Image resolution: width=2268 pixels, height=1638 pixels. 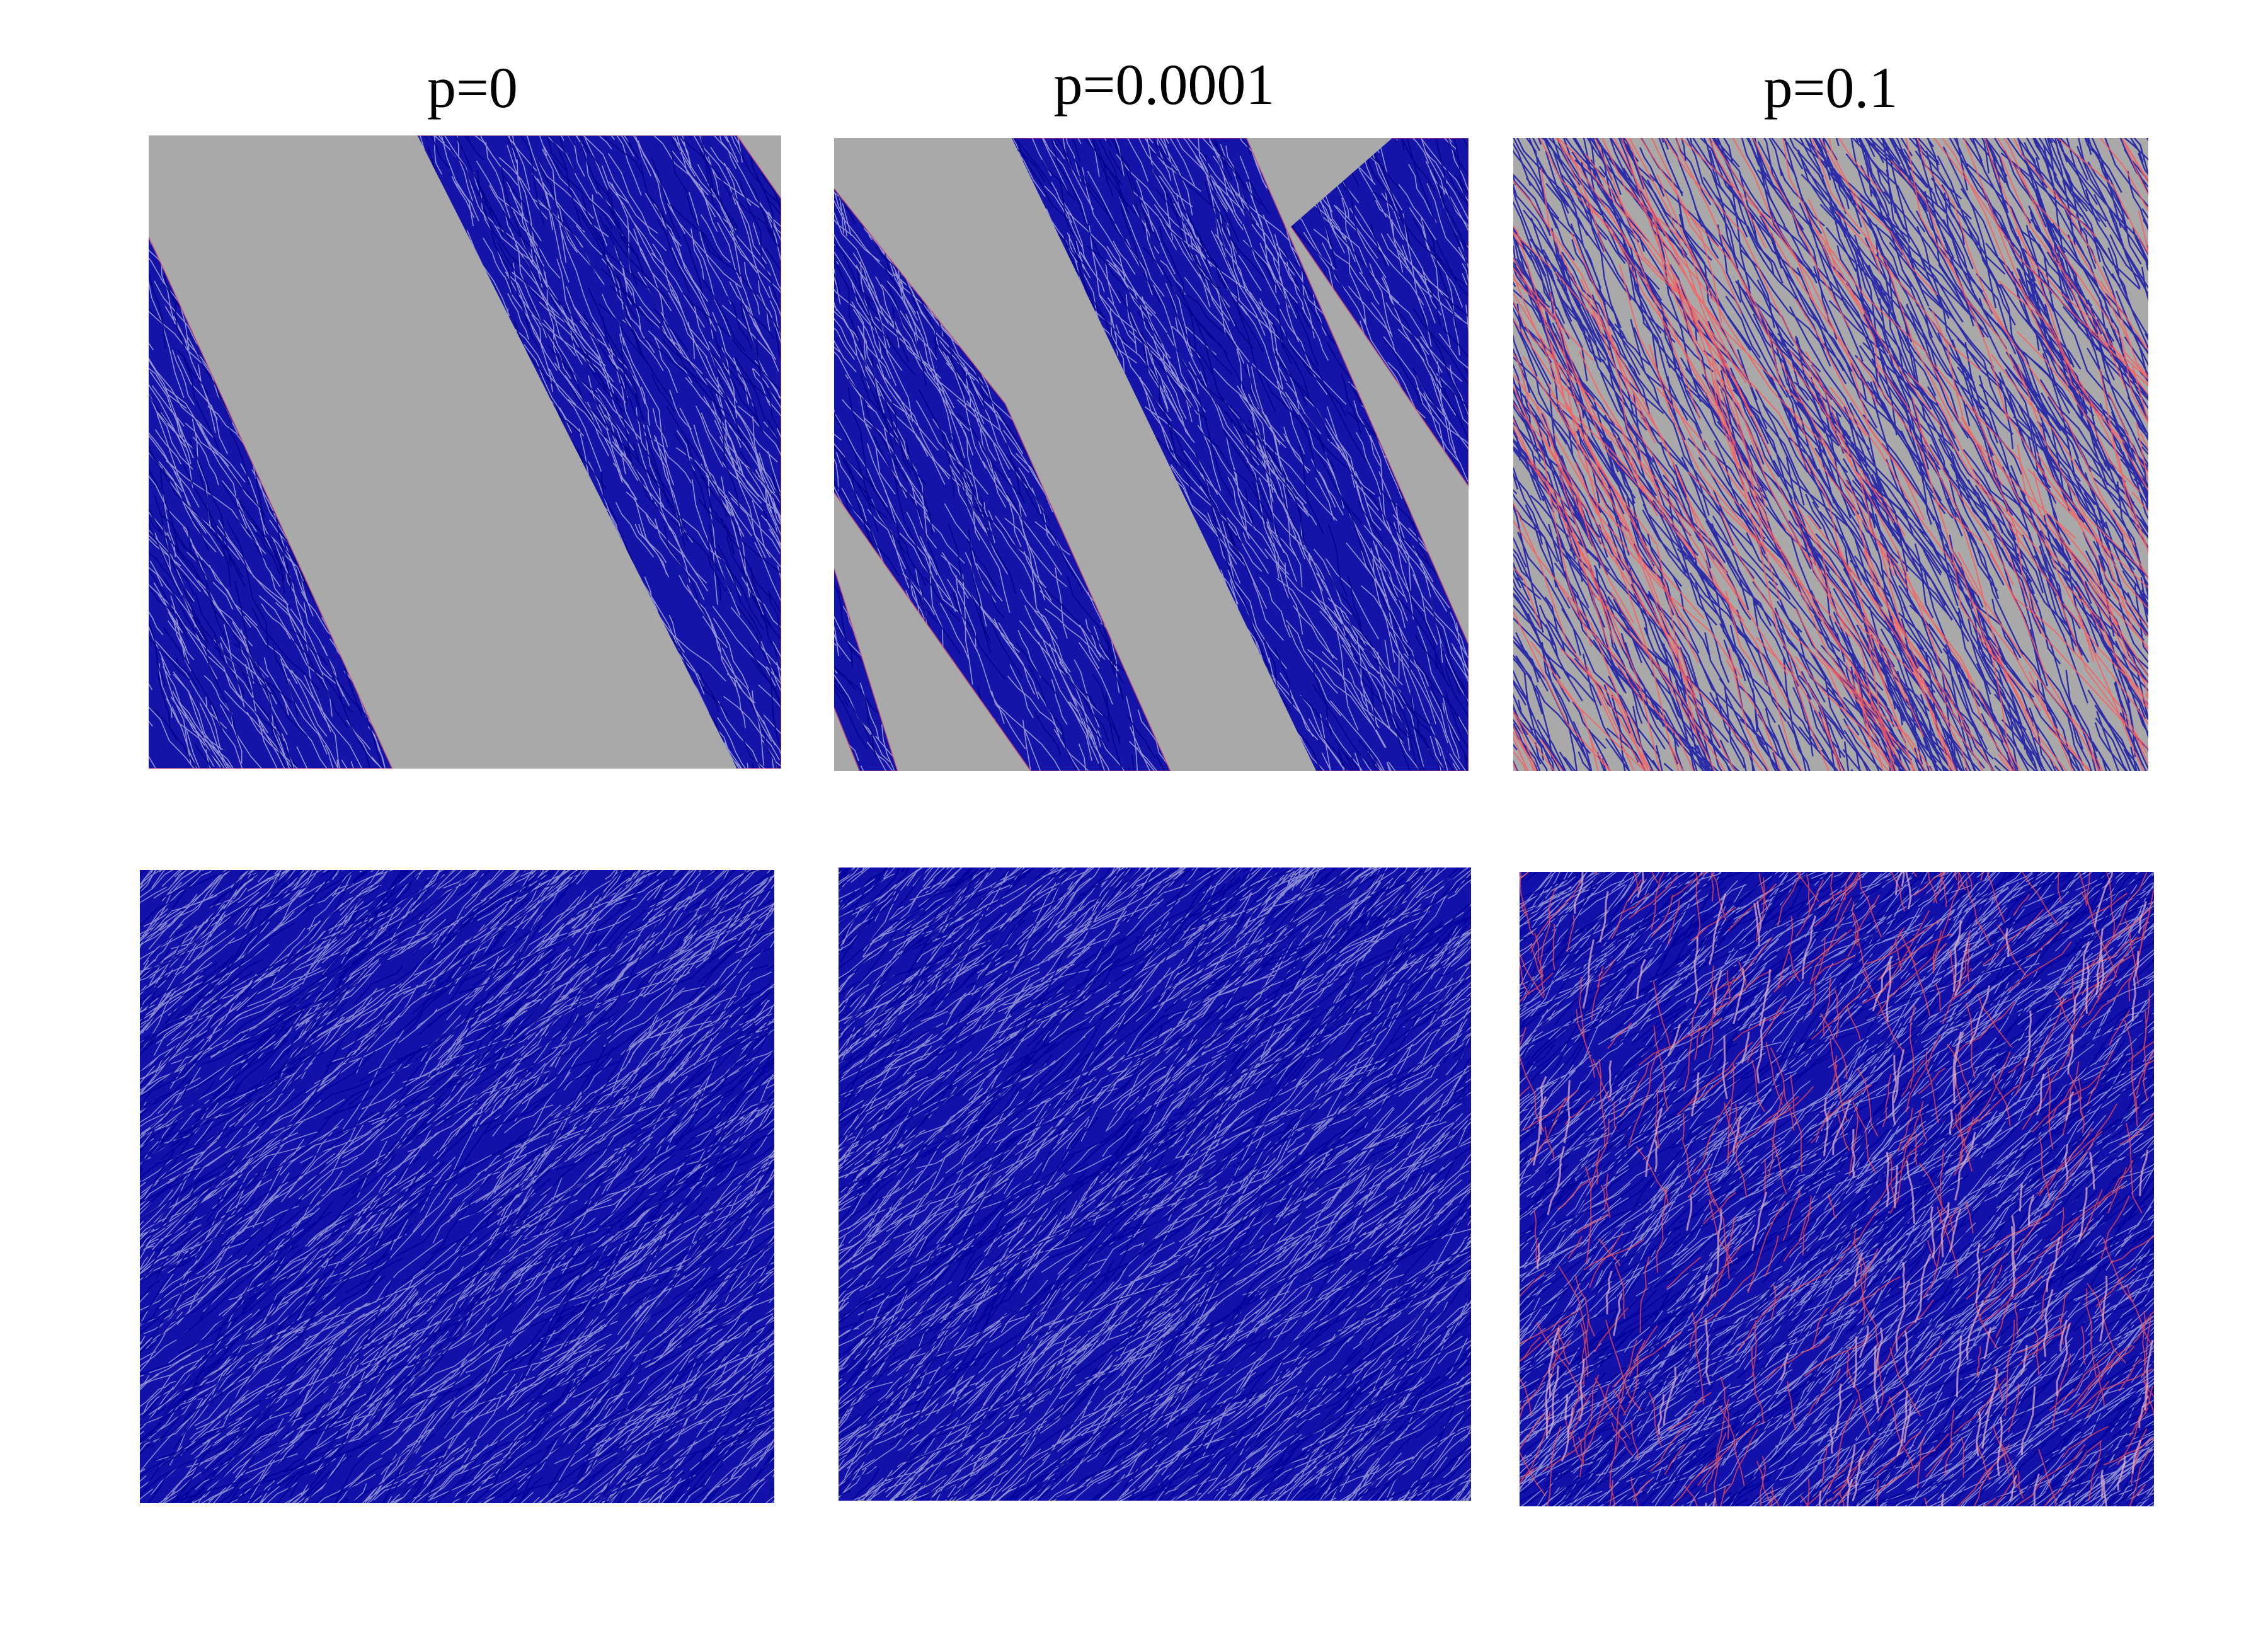 I want to click on panel-title: p=0.0001, so click(x=1164, y=84).